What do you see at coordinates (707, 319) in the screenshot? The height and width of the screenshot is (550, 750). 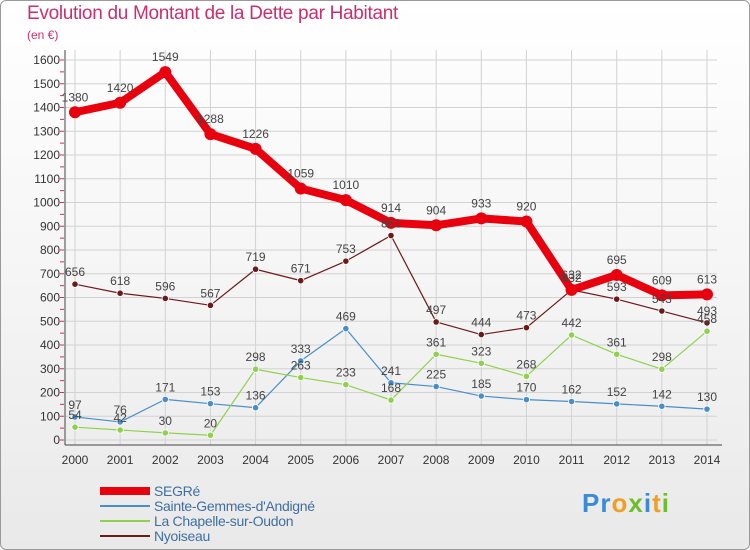 I see `data-label: 458` at bounding box center [707, 319].